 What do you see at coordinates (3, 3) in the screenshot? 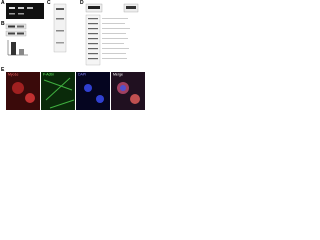
I see `panel-letter: A` at bounding box center [3, 3].